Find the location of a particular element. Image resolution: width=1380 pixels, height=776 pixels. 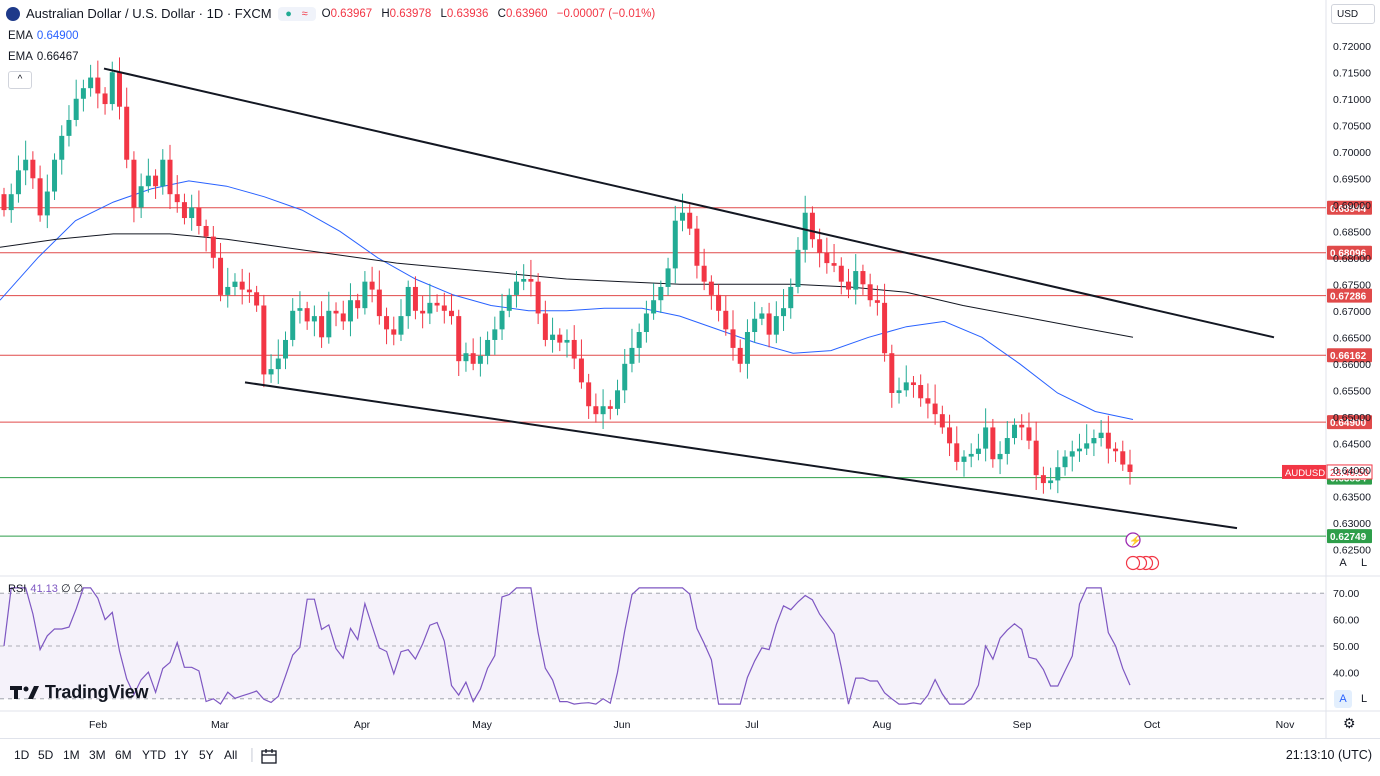

y-tick-label: 0.64500 is located at coordinates (1352, 444).